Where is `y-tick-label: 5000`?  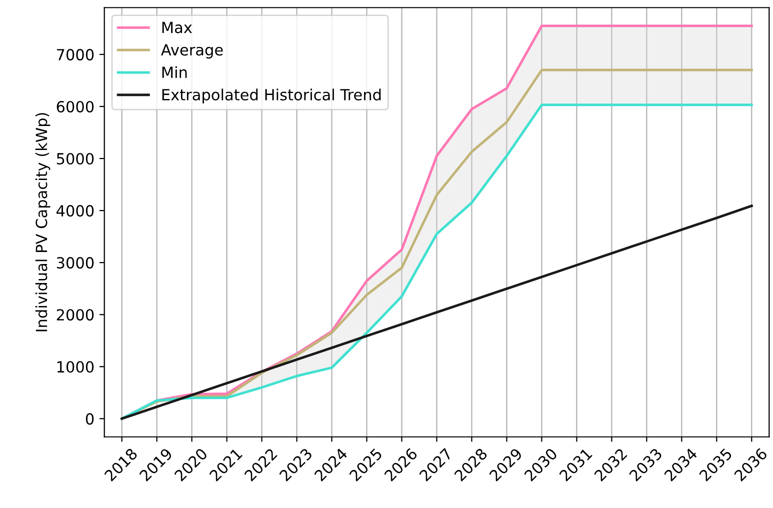 y-tick-label: 5000 is located at coordinates (75, 158).